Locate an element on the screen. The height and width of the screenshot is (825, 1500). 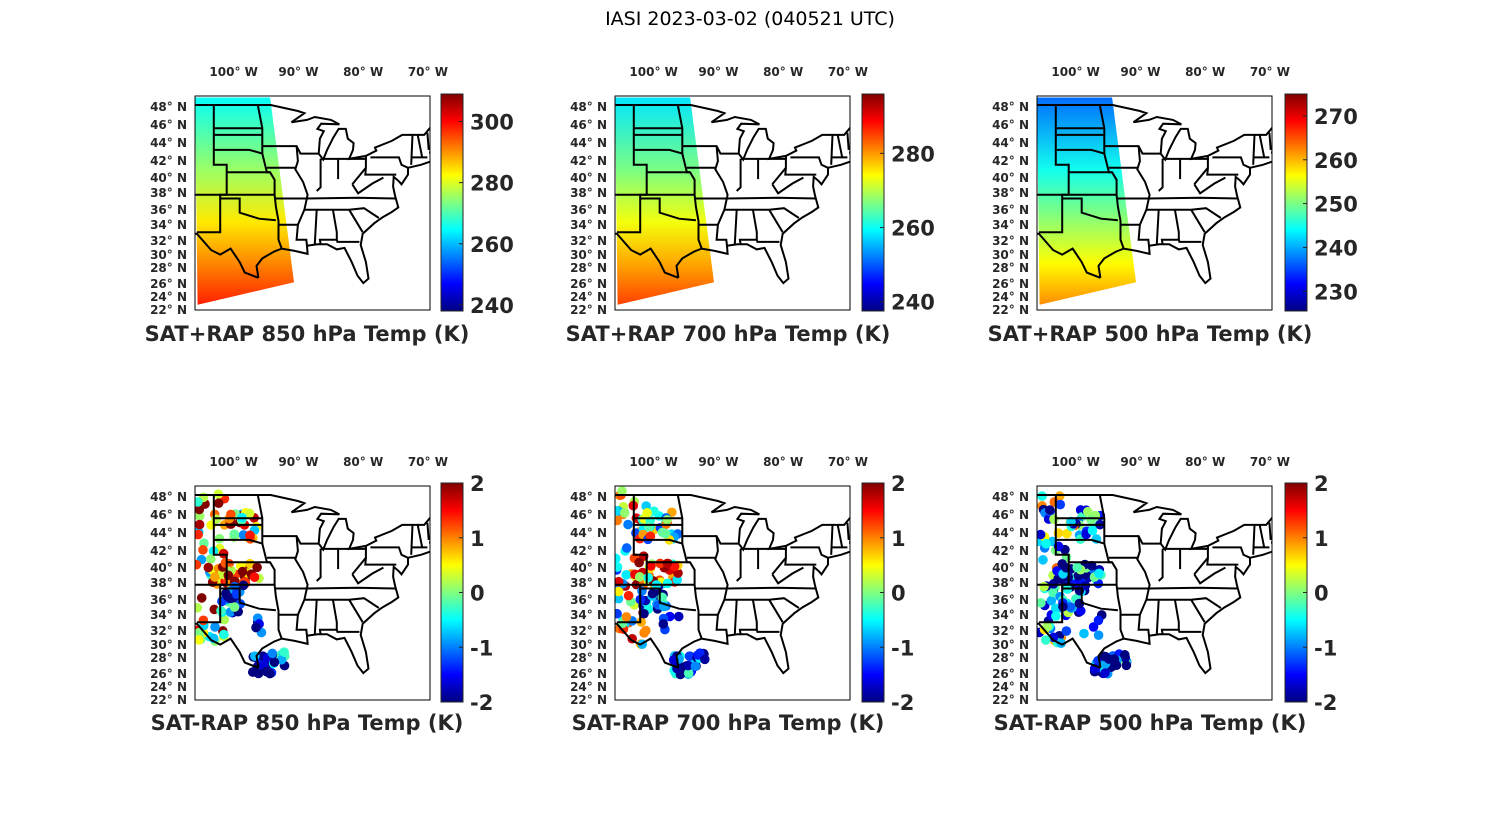
lat-tick-label: 42° N is located at coordinates (1010, 551).